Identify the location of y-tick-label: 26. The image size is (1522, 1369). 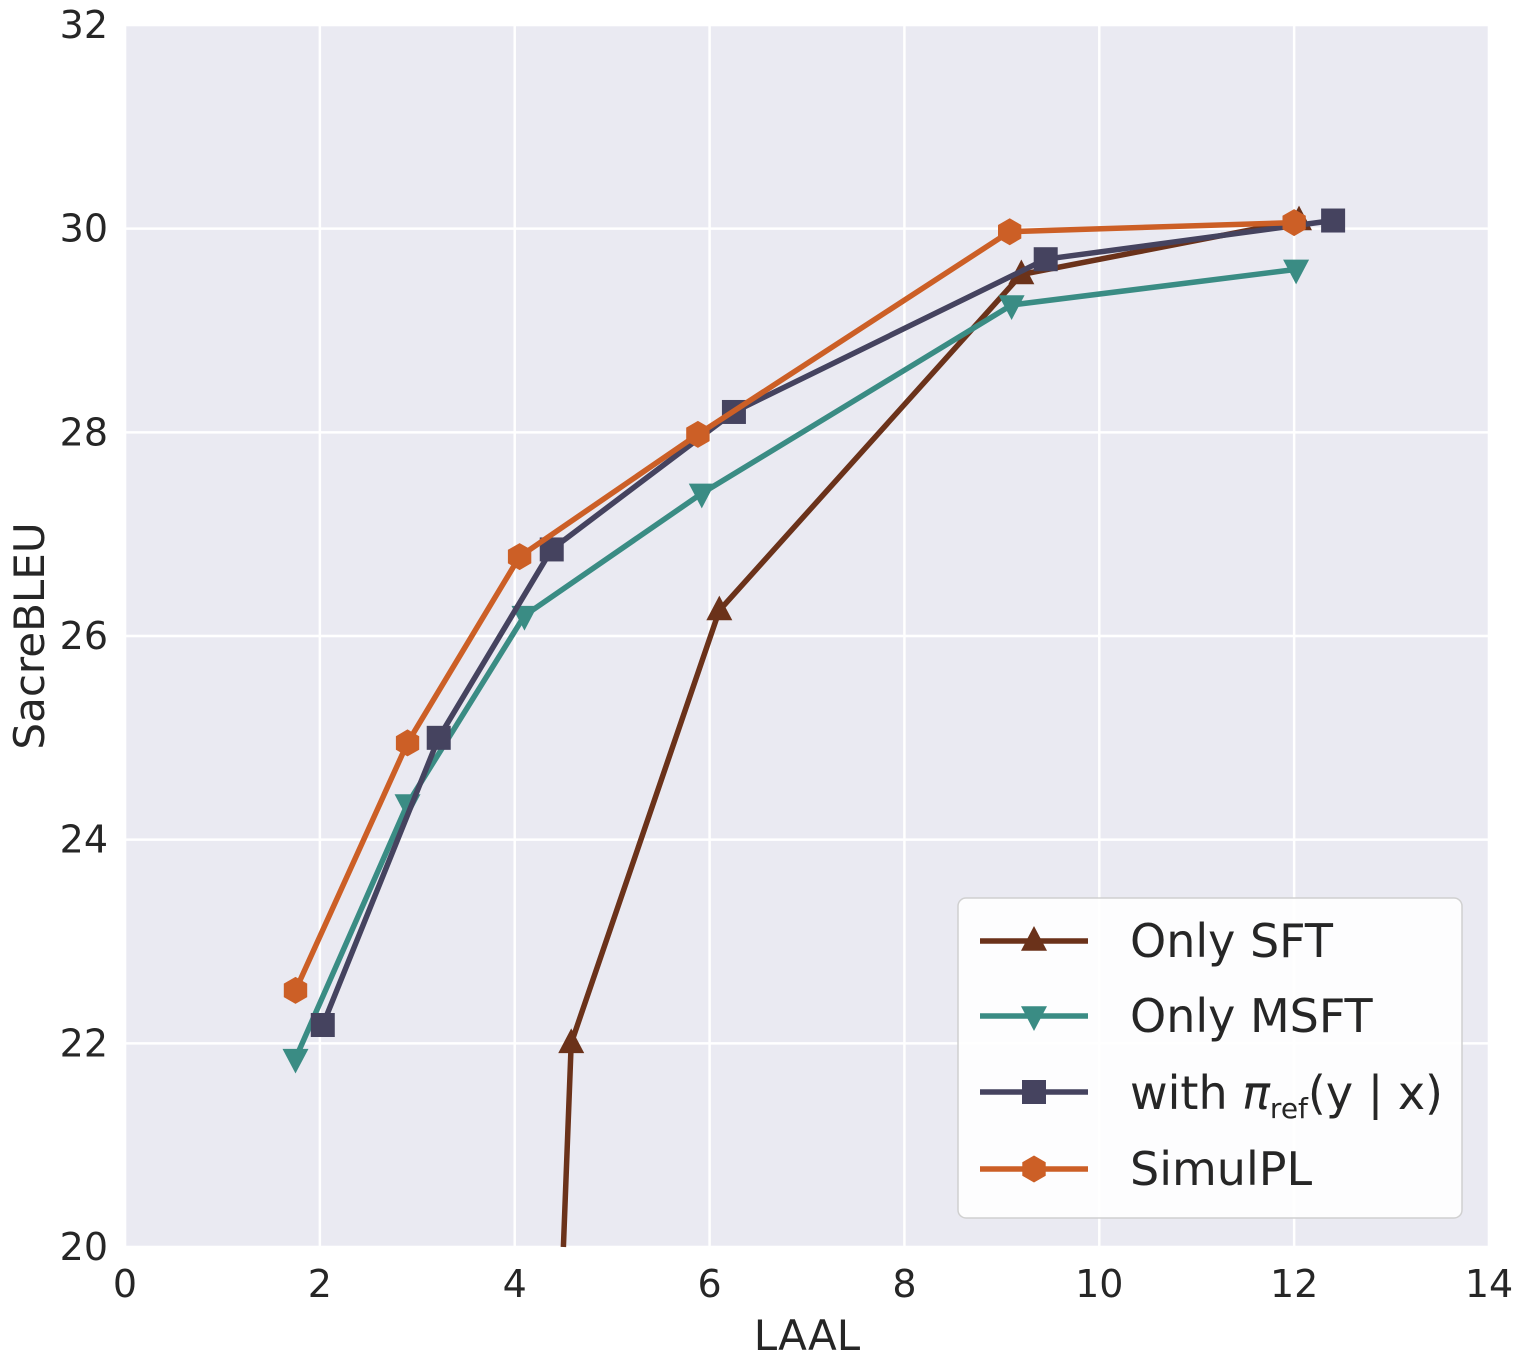
(84, 636).